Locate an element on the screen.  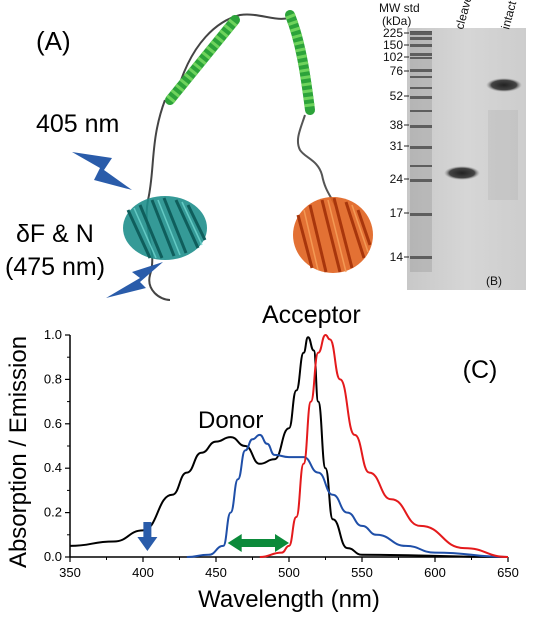
readout-bolt-icon is located at coordinates (134, 280).